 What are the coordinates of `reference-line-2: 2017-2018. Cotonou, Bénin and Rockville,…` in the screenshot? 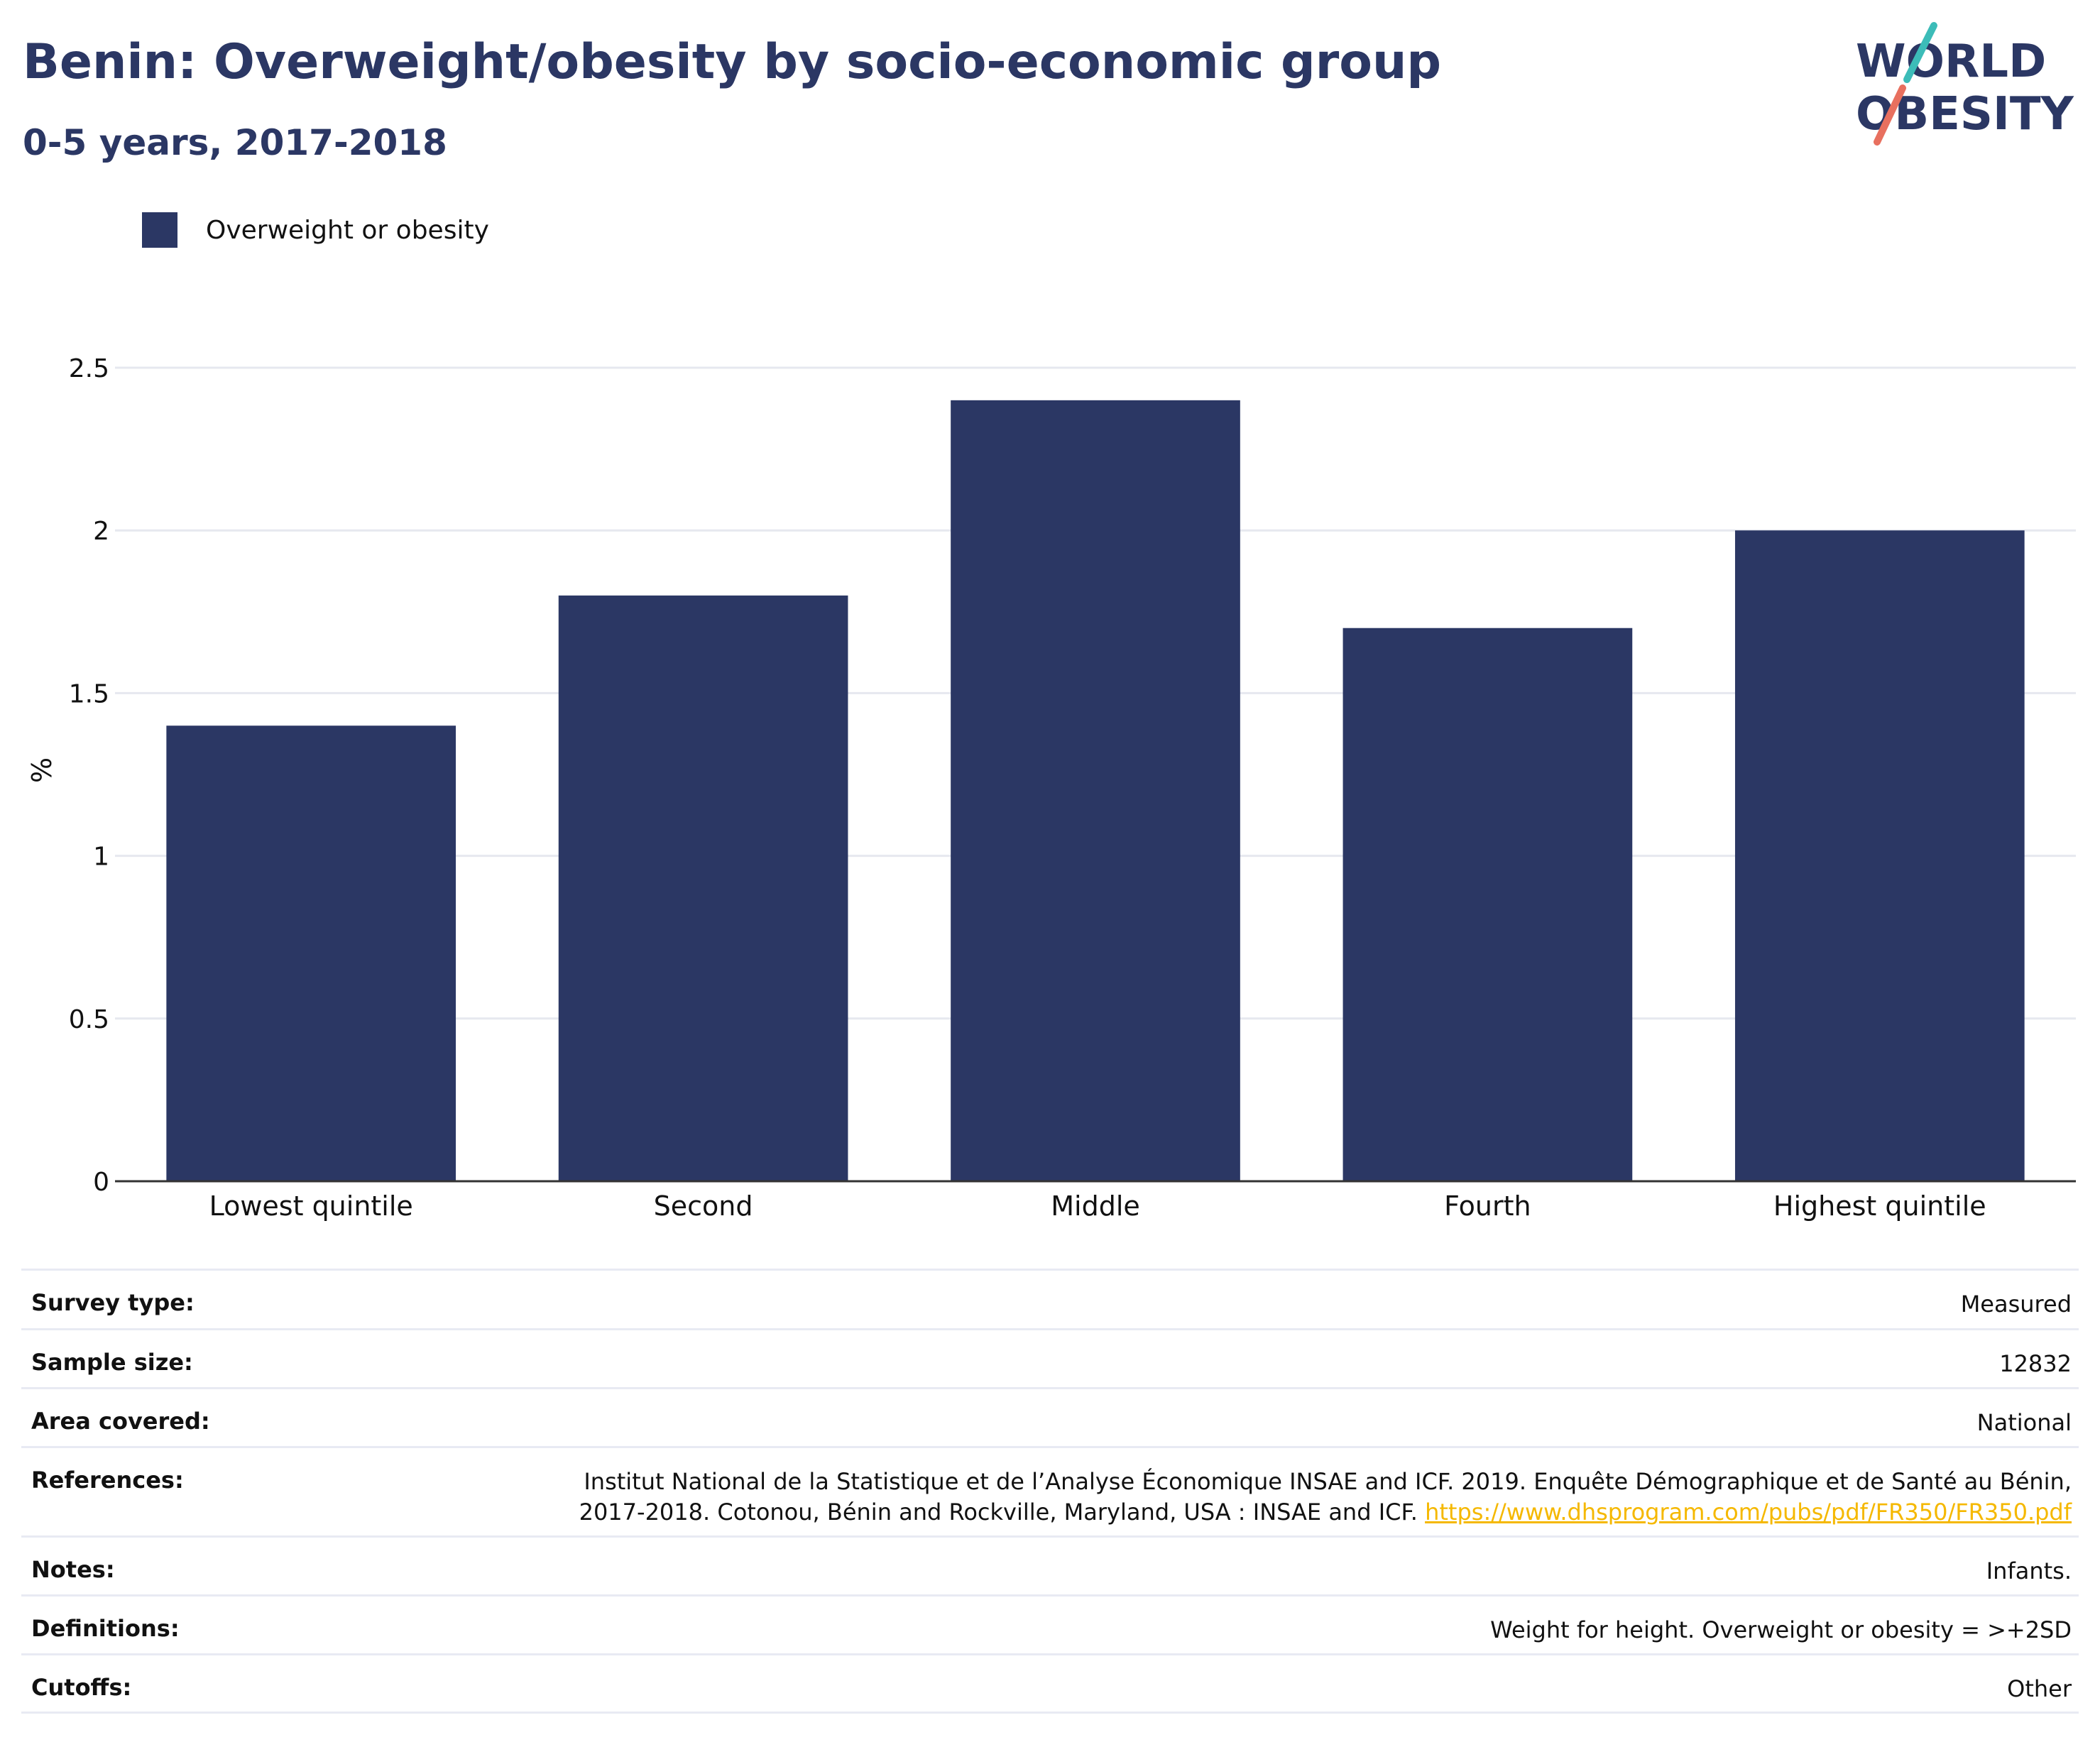 It's located at (1325, 1512).